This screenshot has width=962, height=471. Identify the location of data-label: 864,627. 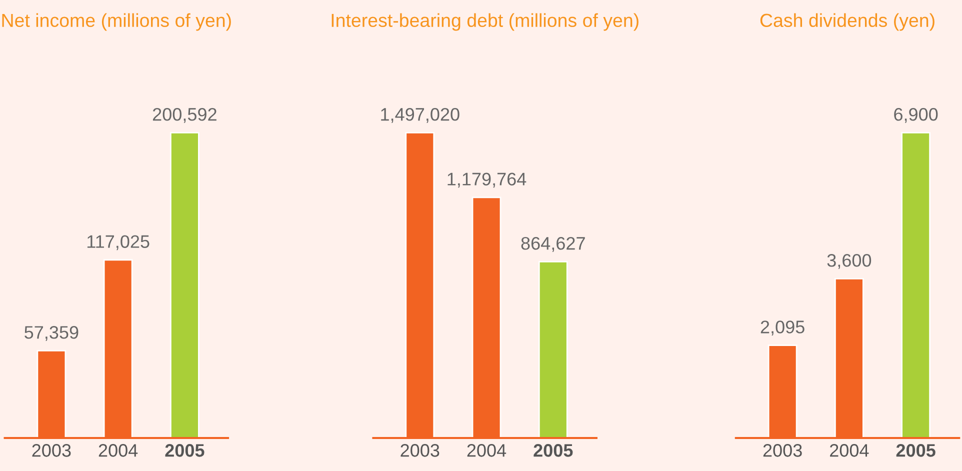
(553, 244).